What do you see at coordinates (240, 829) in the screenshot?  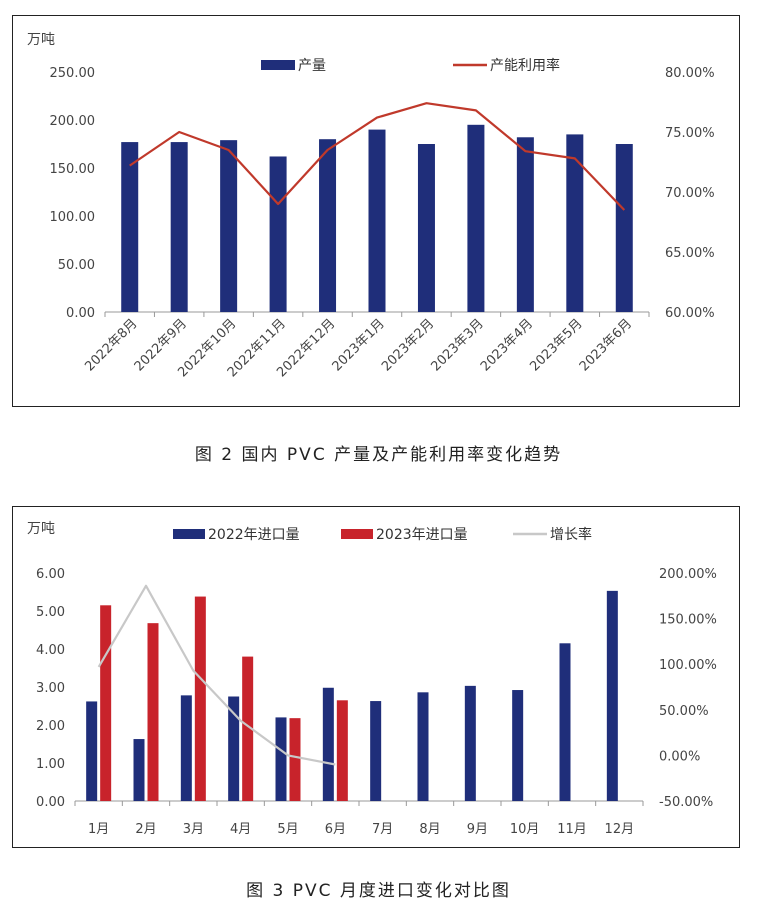 I see `imports-category-label: 4月` at bounding box center [240, 829].